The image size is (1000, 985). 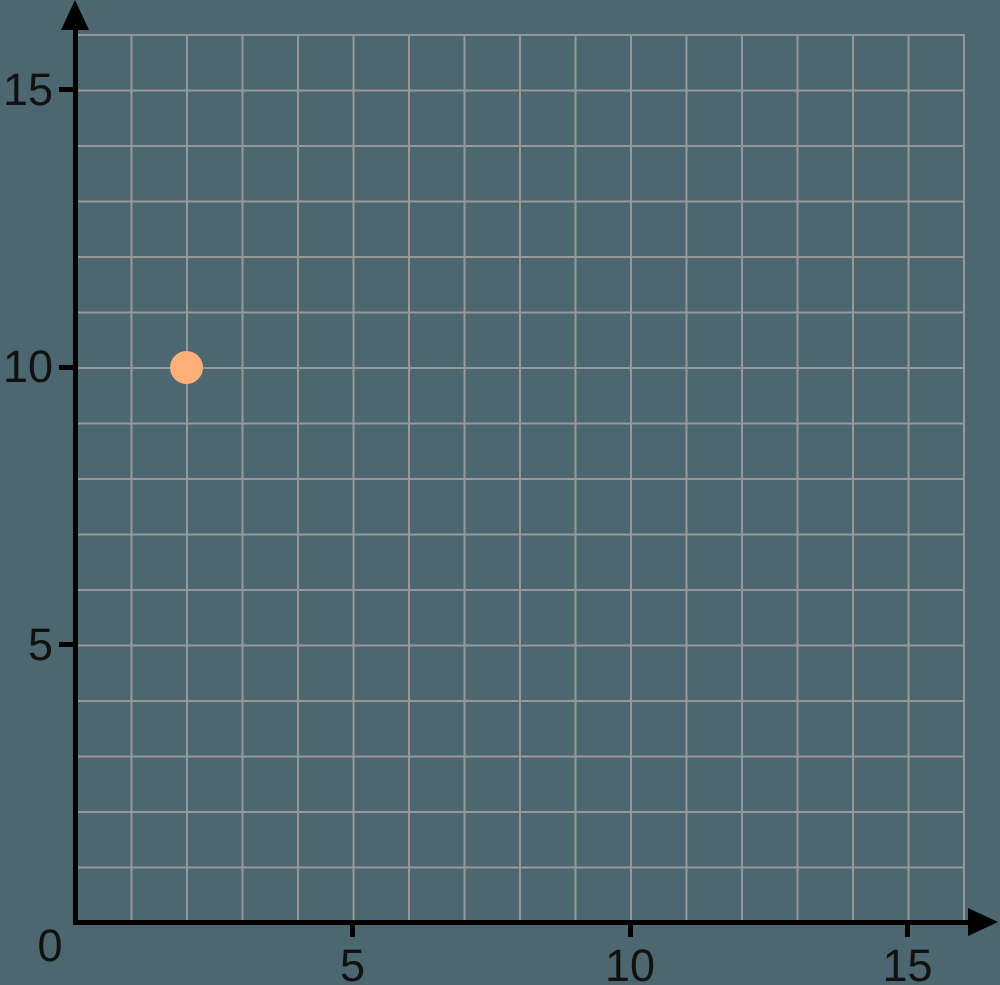 What do you see at coordinates (352, 962) in the screenshot?
I see `x-tick-label: 5` at bounding box center [352, 962].